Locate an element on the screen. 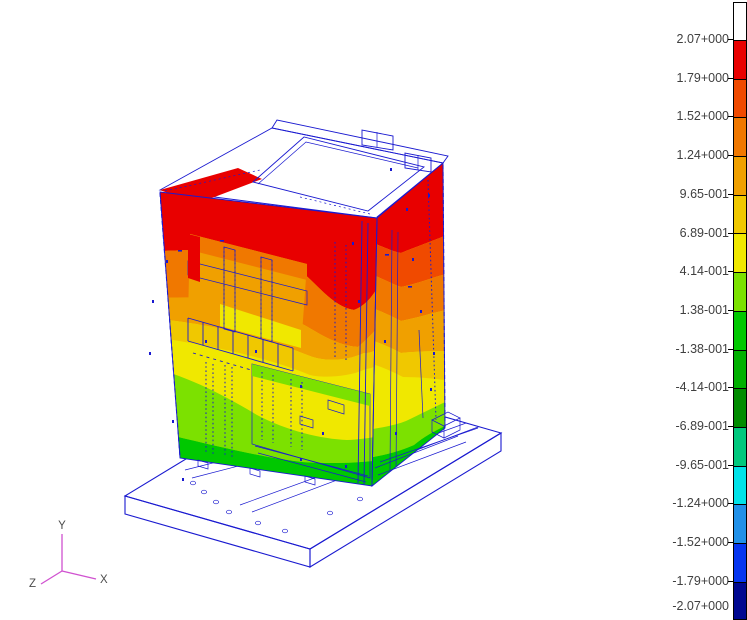 Image resolution: width=747 pixels, height=620 pixels. legend-value-label: 6.89-001 is located at coordinates (704, 232).